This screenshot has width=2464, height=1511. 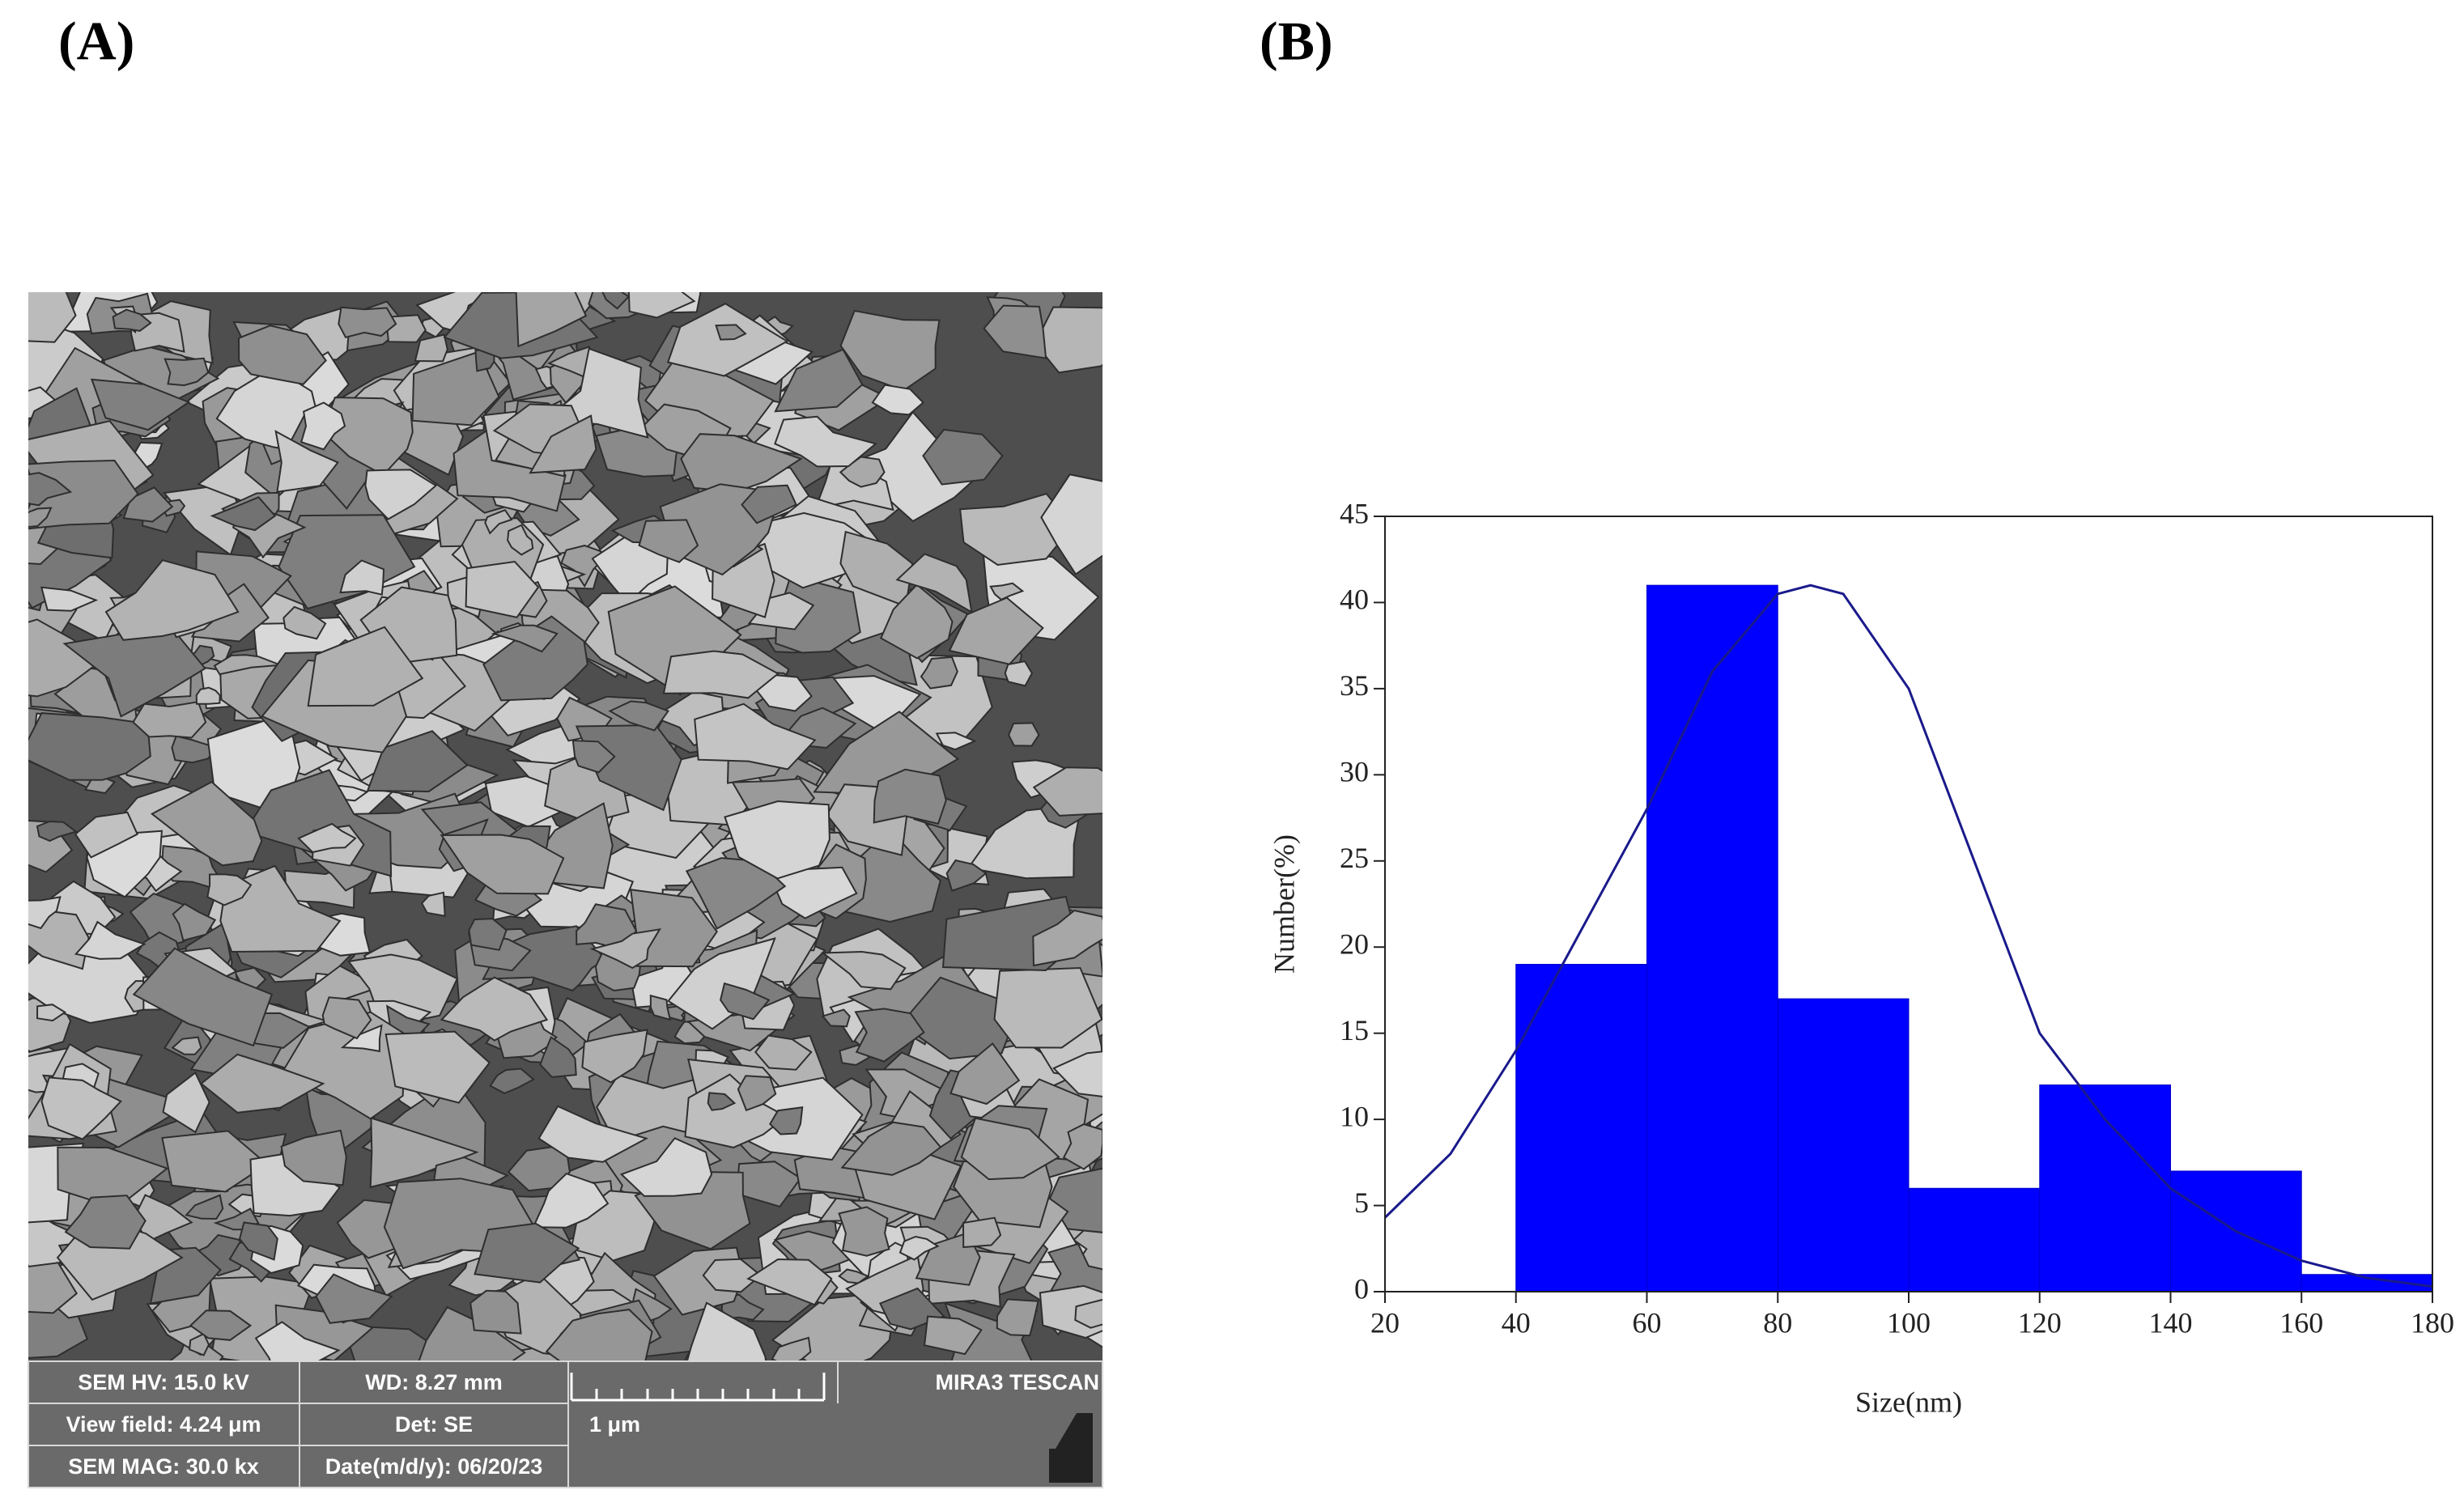 I want to click on x-axis-label: Size(nm), so click(x=1909, y=1402).